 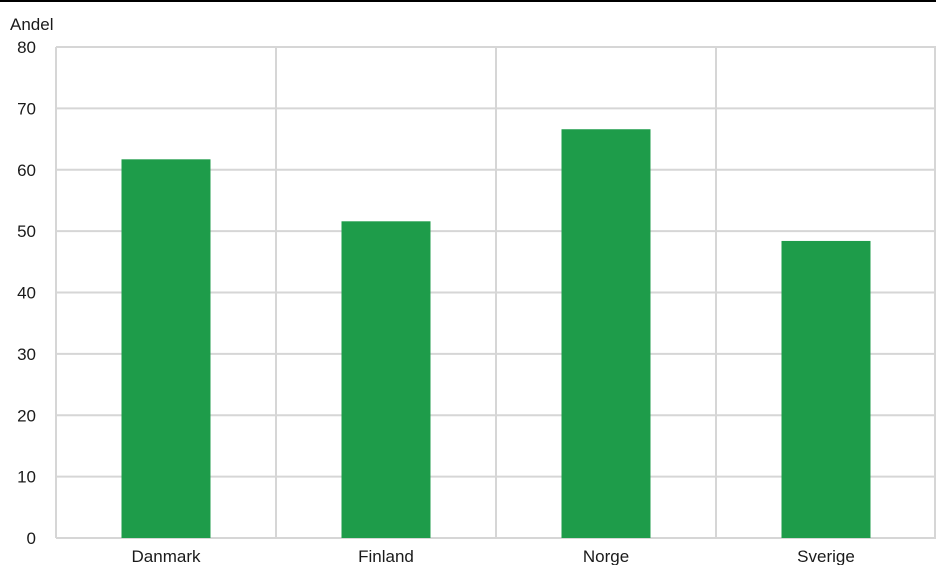 What do you see at coordinates (493, 556) in the screenshot?
I see `x-axis-ticks: Danmark Finland Norge Sverige` at bounding box center [493, 556].